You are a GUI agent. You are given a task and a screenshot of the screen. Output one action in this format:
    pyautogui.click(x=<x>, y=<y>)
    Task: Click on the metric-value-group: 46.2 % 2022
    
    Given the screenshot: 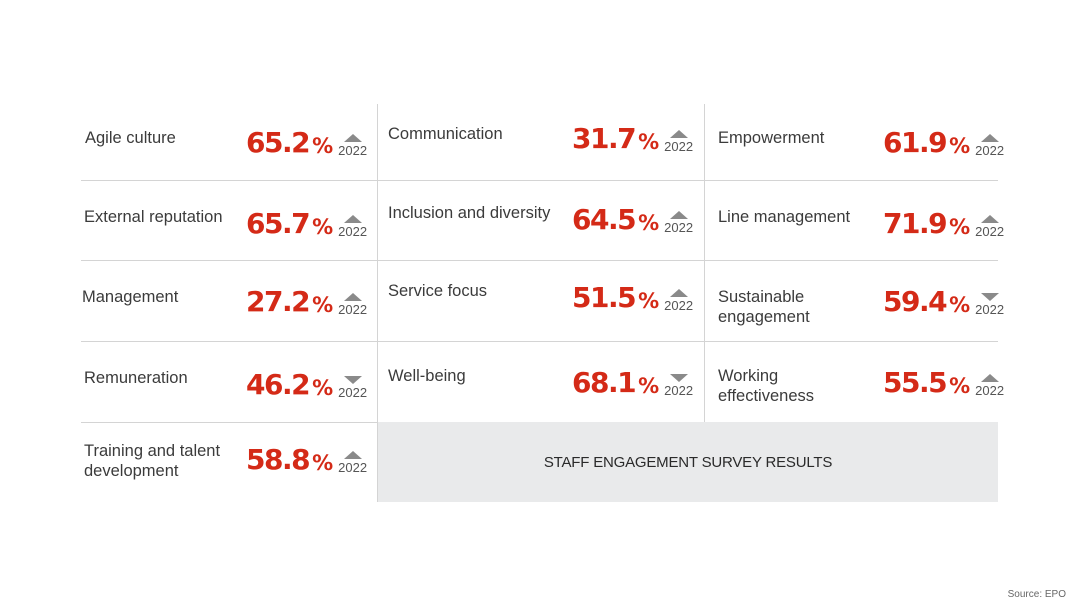 What is the action you would take?
    pyautogui.click(x=306, y=384)
    